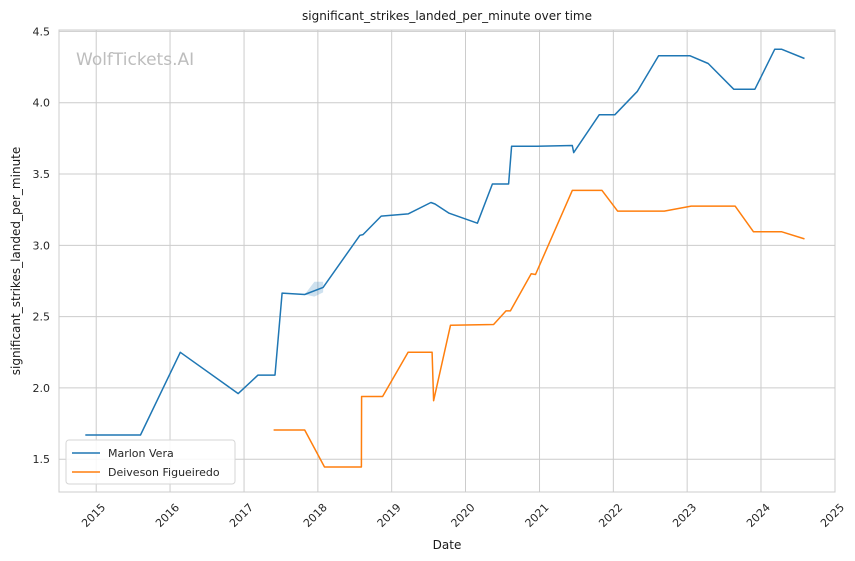 Image resolution: width=855 pixels, height=561 pixels. I want to click on y-tick-label: 1.5, so click(42, 459).